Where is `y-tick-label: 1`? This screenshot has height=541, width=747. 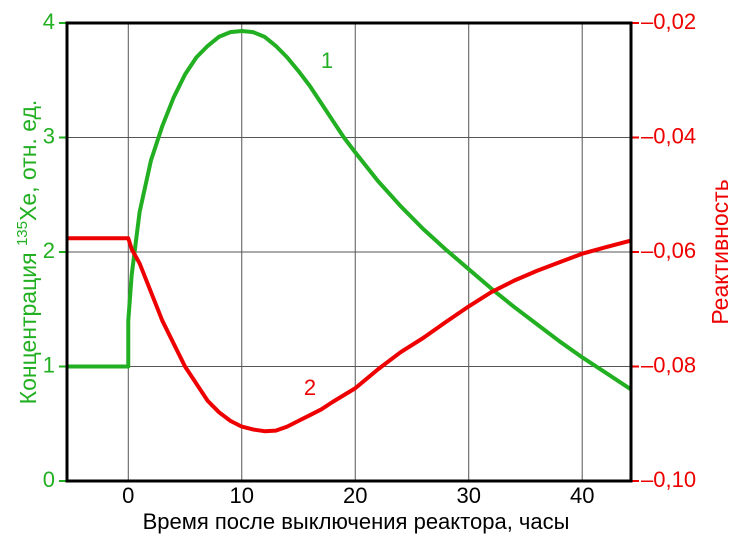
y-tick-label: 1 is located at coordinates (49, 364).